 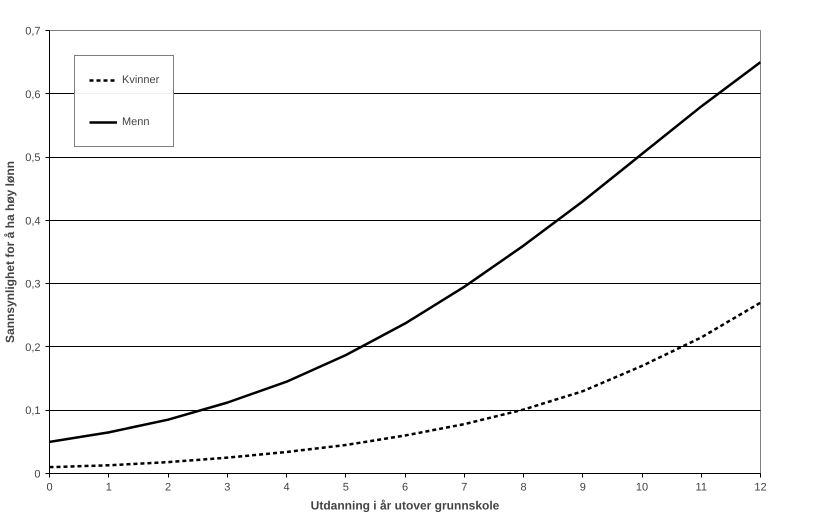 I want to click on y-tick-label: 0,3, so click(x=33, y=284).